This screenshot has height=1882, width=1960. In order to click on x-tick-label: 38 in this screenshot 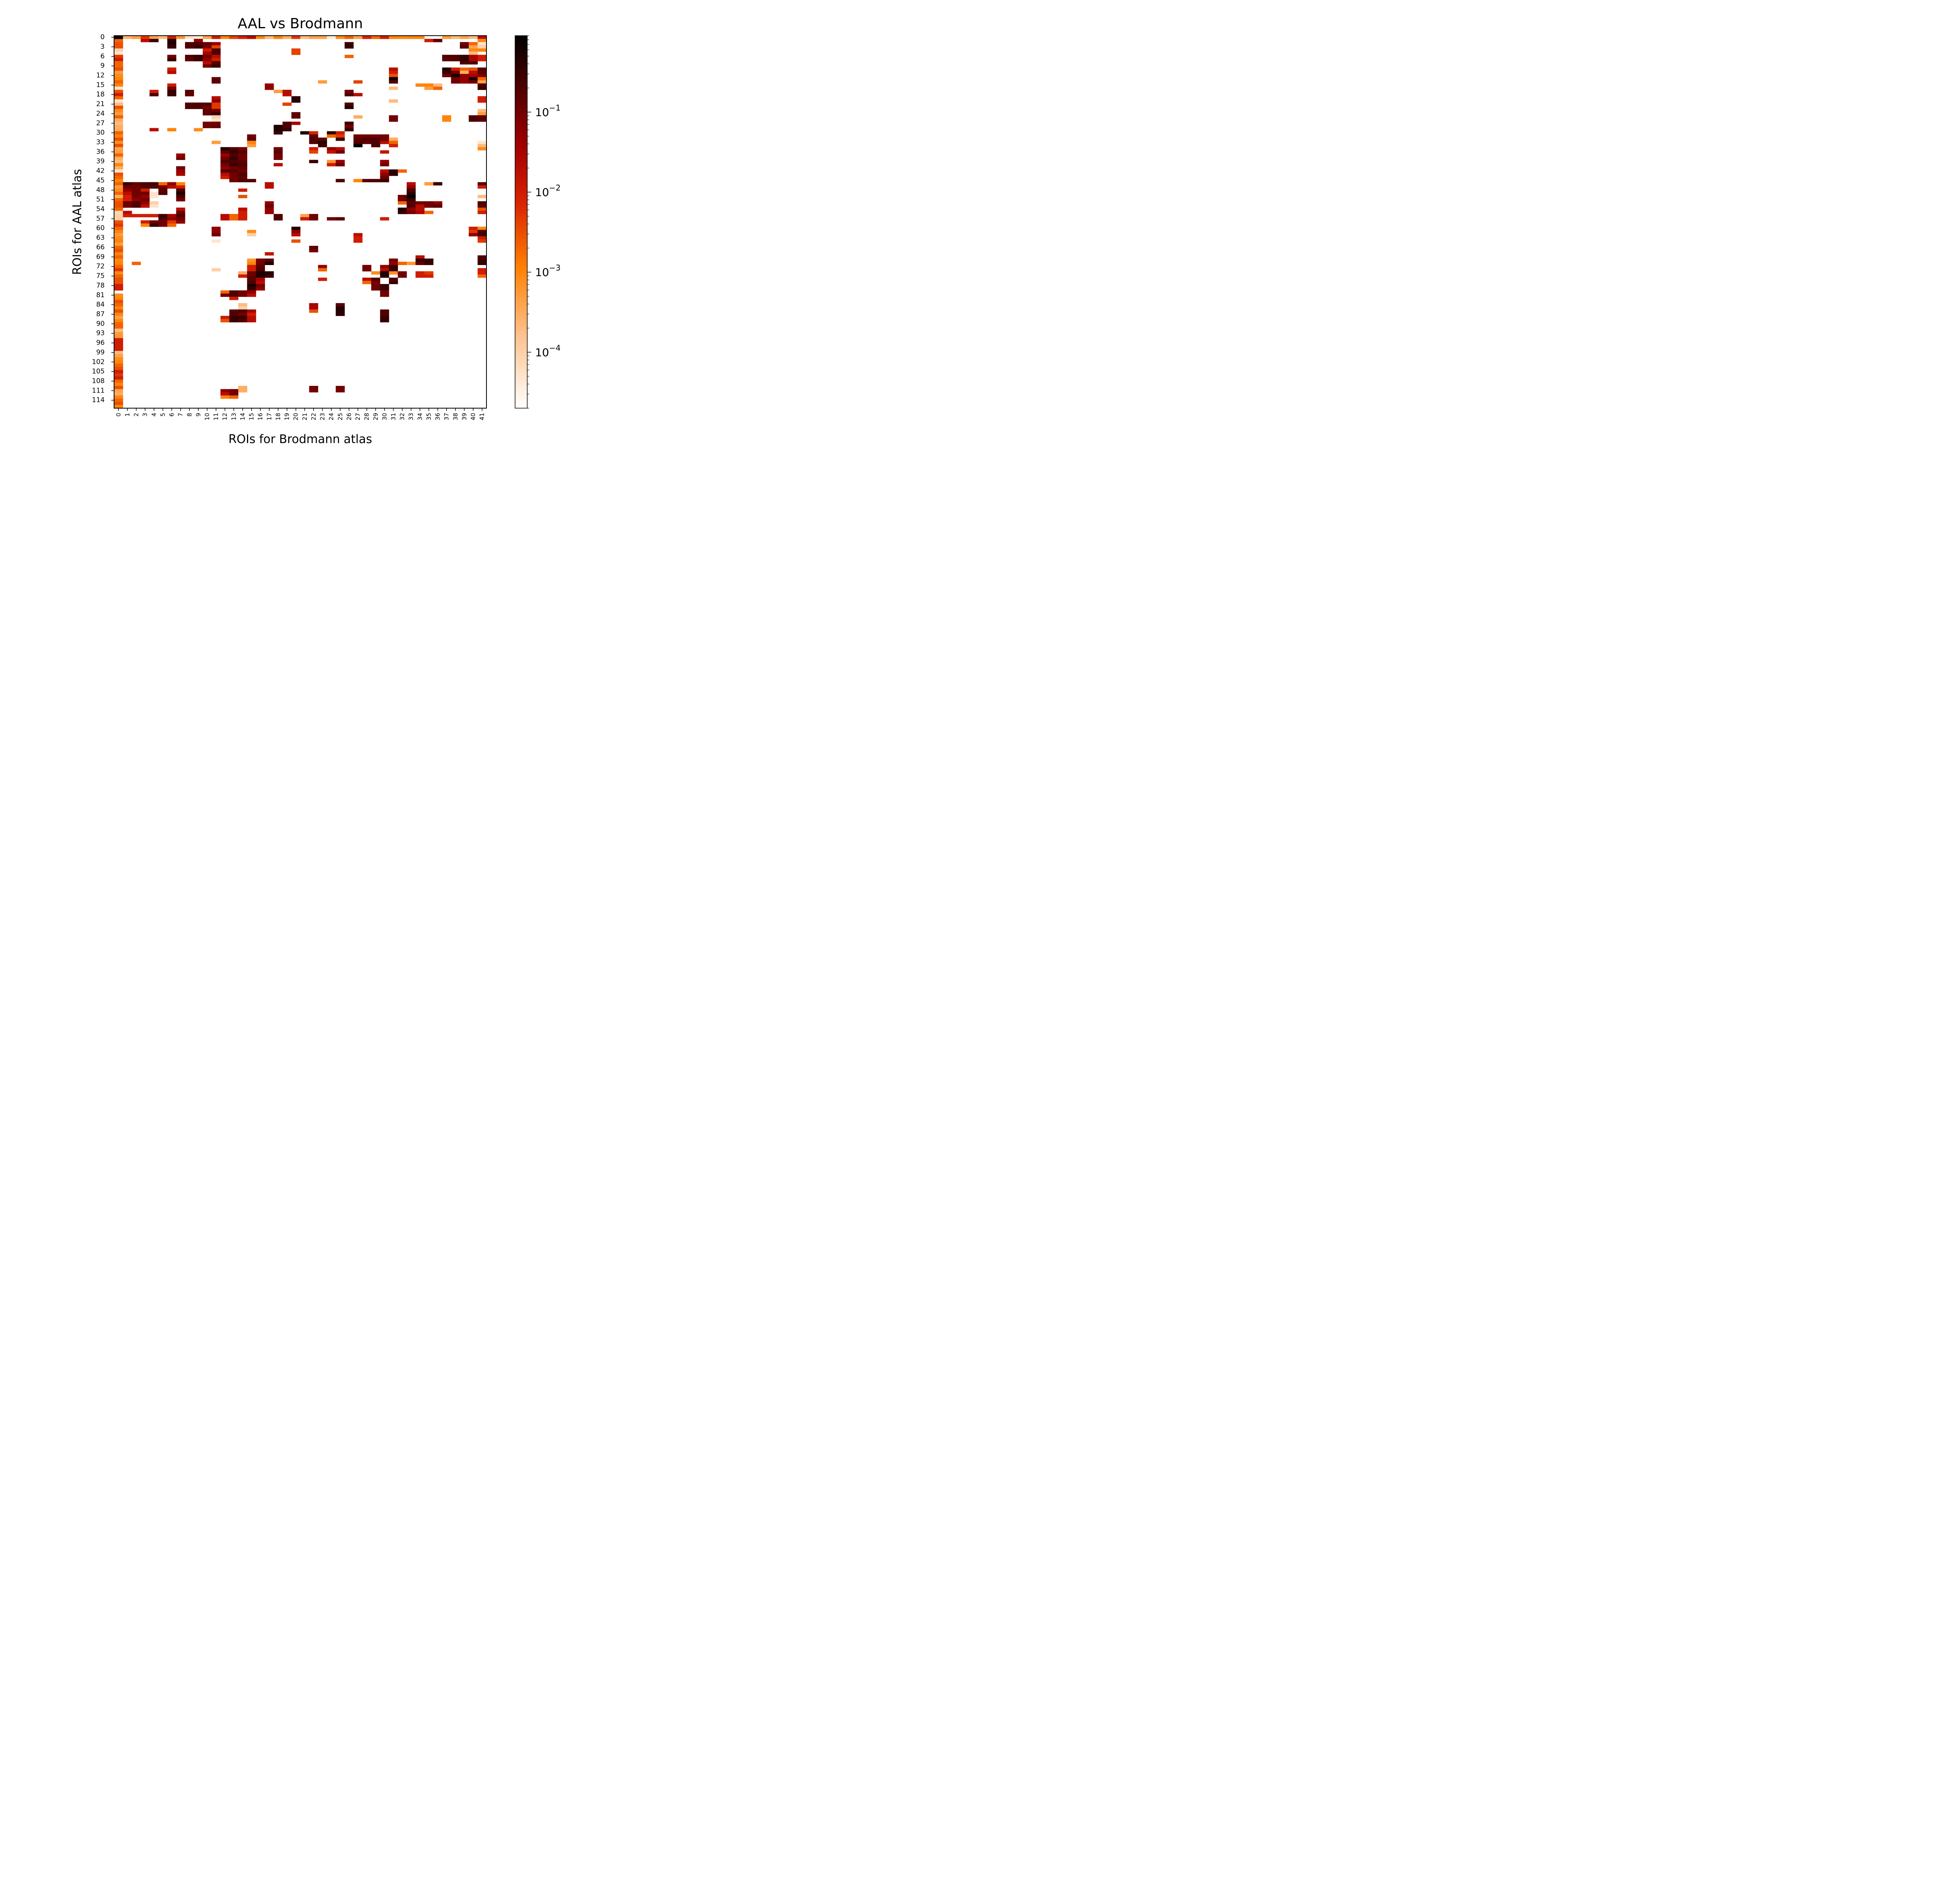, I will do `click(455, 416)`.